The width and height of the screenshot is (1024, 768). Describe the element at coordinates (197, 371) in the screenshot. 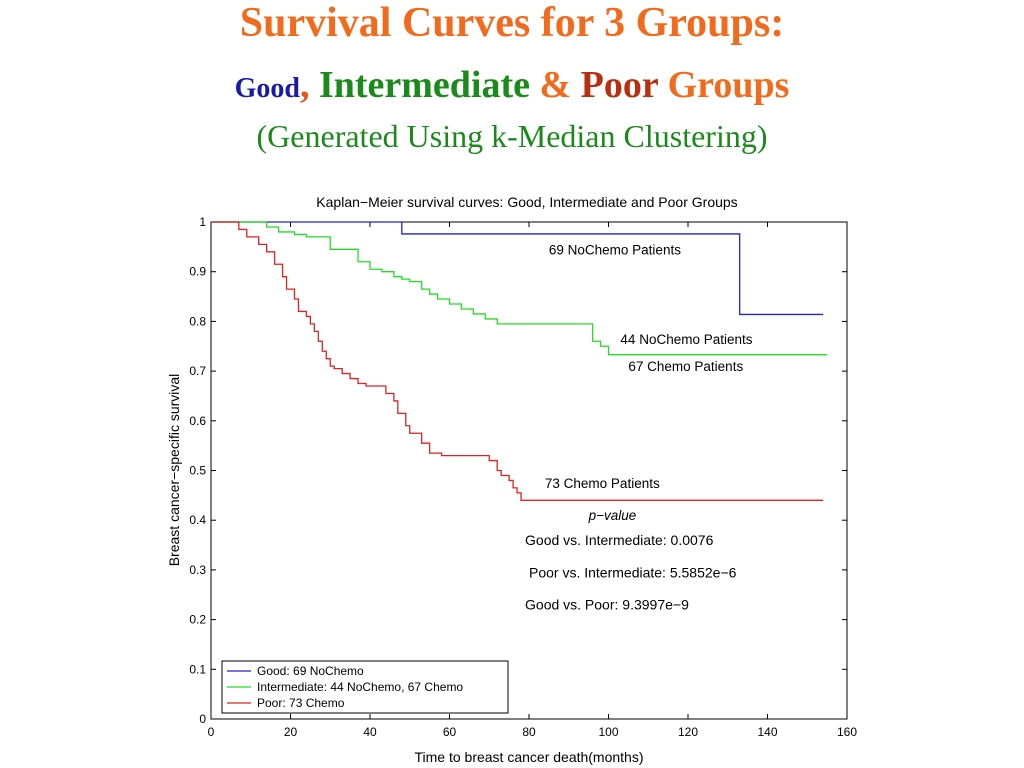

I see `y-tick-label: 0.7` at that location.